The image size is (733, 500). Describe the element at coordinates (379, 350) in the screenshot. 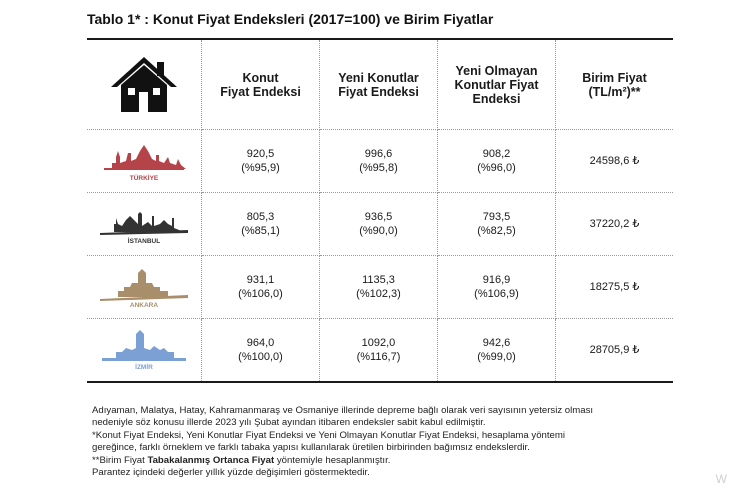

I see `izmir-yeni: 1092,0 (%116,7)` at that location.